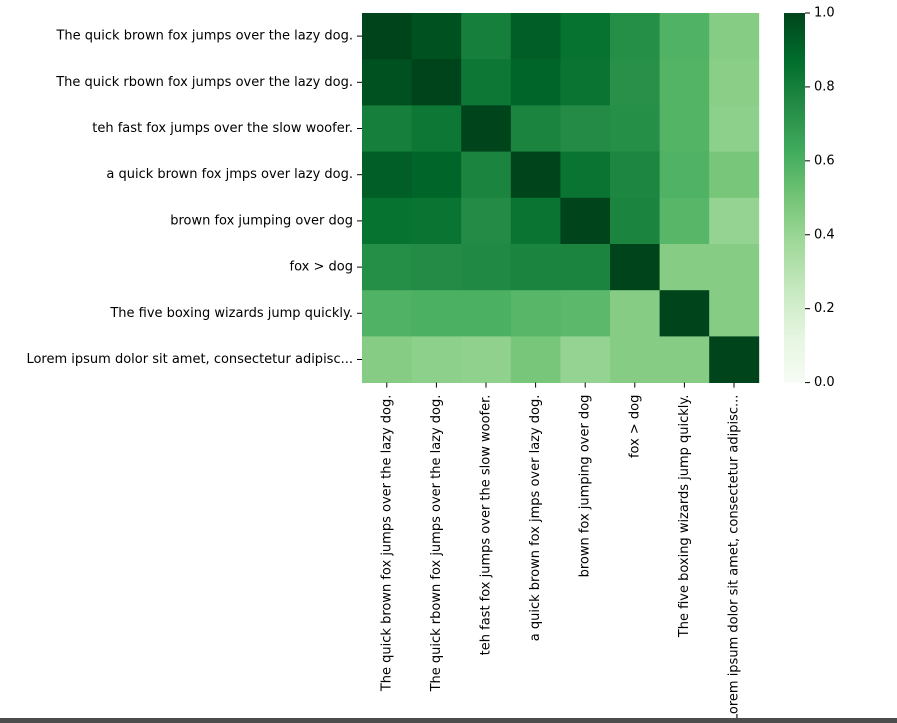 This screenshot has height=723, width=897. Describe the element at coordinates (684, 517) in the screenshot. I see `column-label: The five boxing wizards jump quickly.` at that location.